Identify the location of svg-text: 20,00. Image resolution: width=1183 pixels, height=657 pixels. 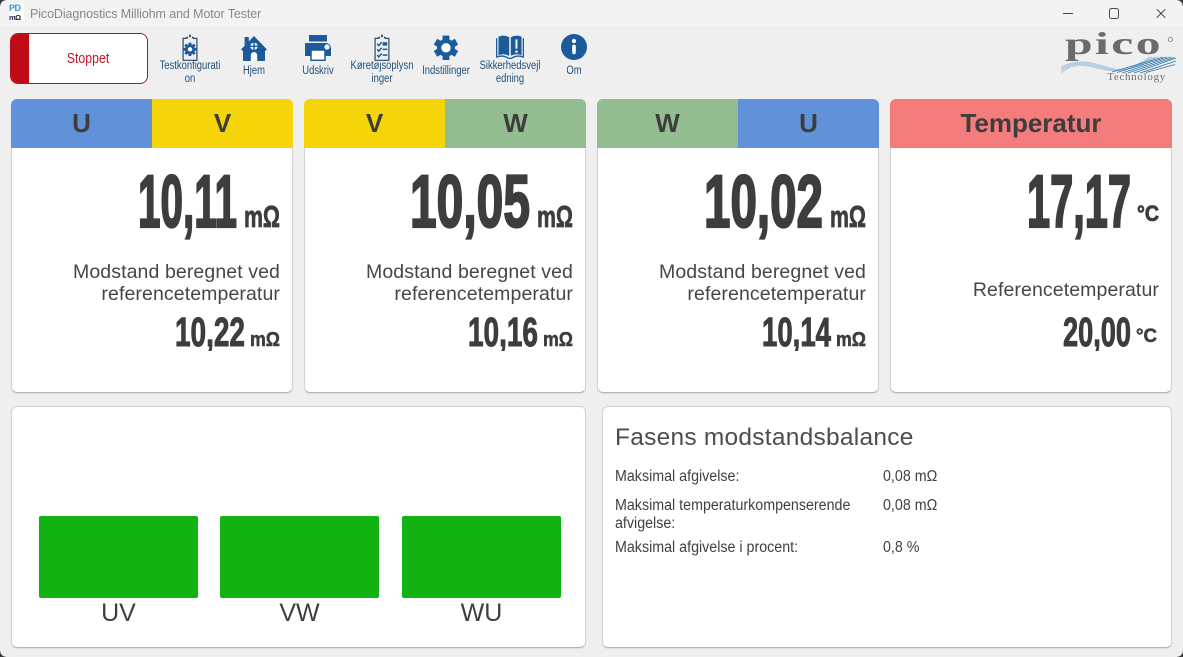
(1097, 331).